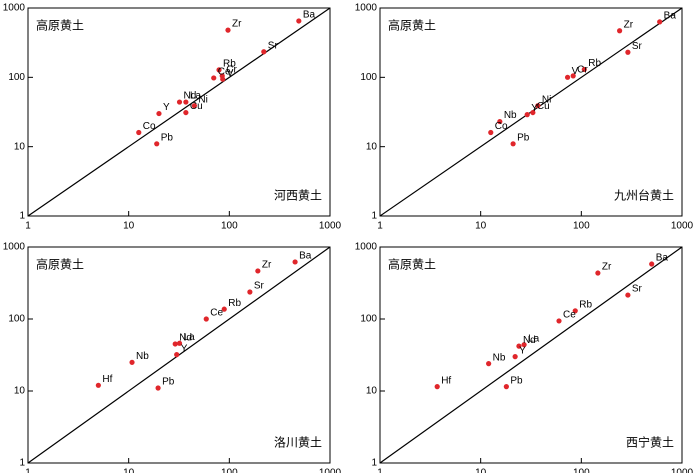  What do you see at coordinates (575, 71) in the screenshot?
I see `point-label: V` at bounding box center [575, 71].